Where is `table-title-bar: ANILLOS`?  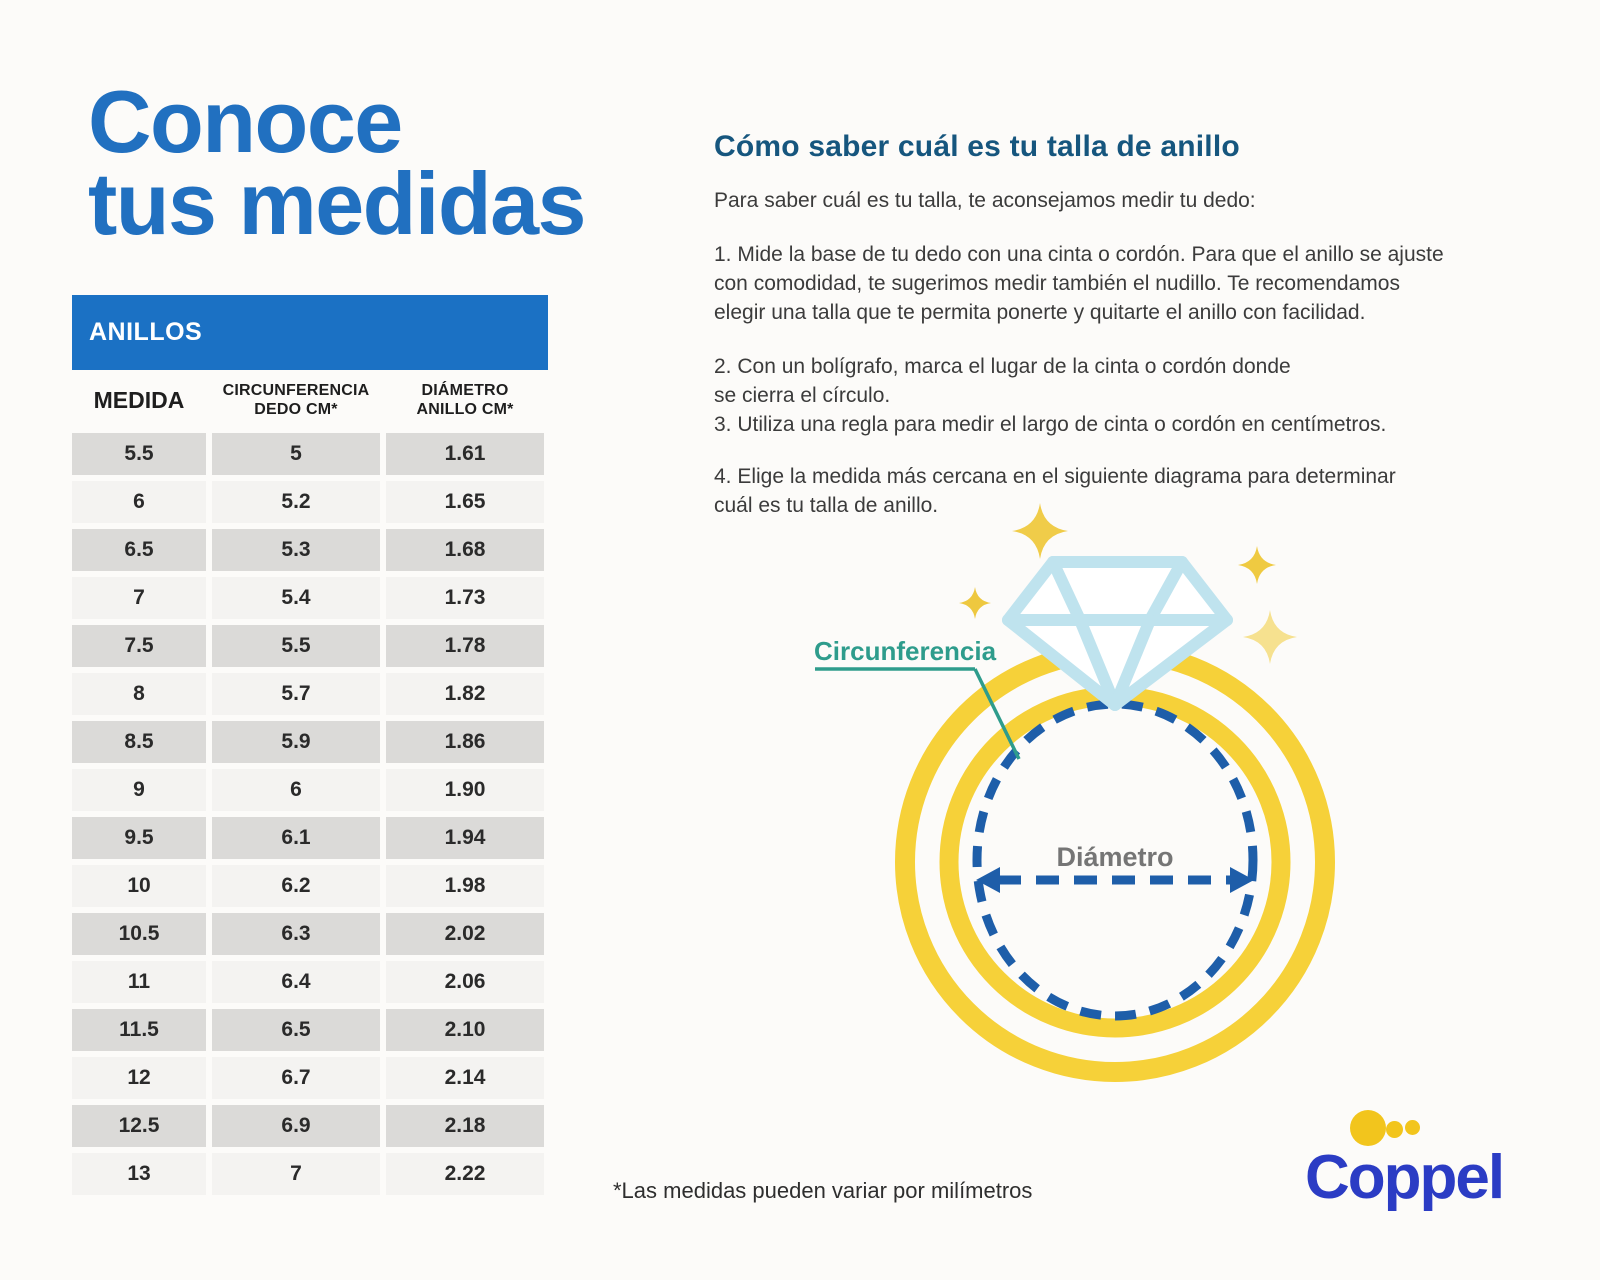 table-title-bar: ANILLOS is located at coordinates (310, 332).